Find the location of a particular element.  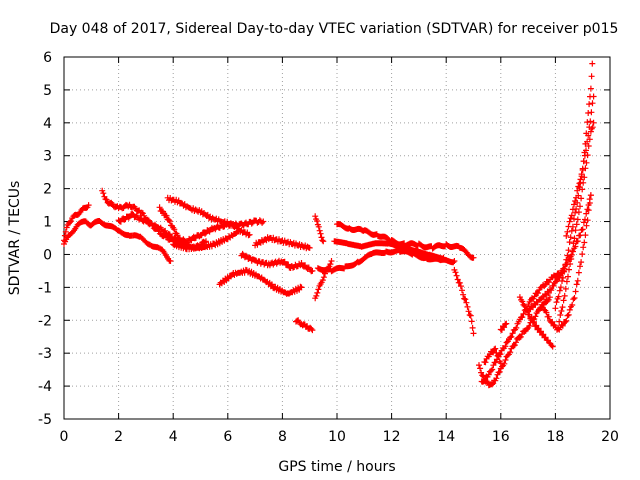

series-track-z is located at coordinates (576, 225).